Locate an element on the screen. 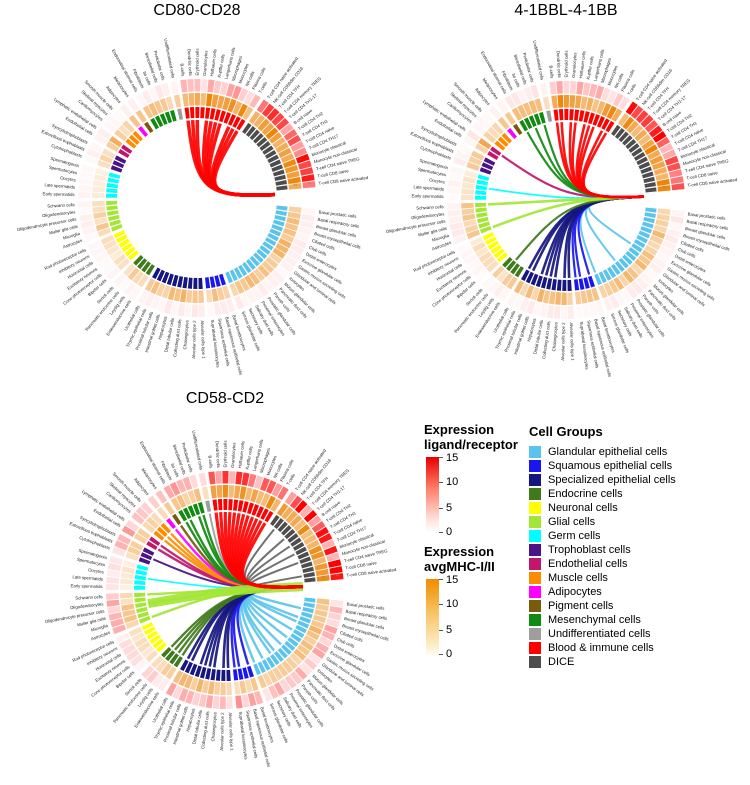  chords is located at coordinates (566, 200).